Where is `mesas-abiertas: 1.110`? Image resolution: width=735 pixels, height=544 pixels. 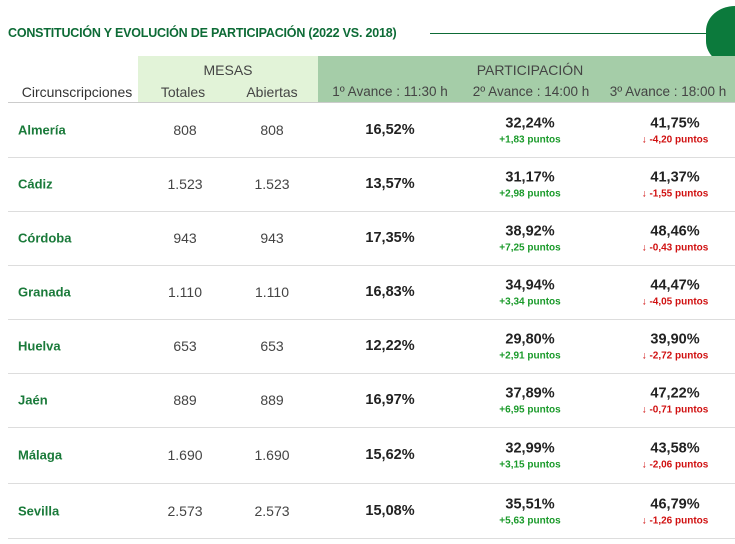
mesas-abiertas: 1.110 is located at coordinates (272, 292).